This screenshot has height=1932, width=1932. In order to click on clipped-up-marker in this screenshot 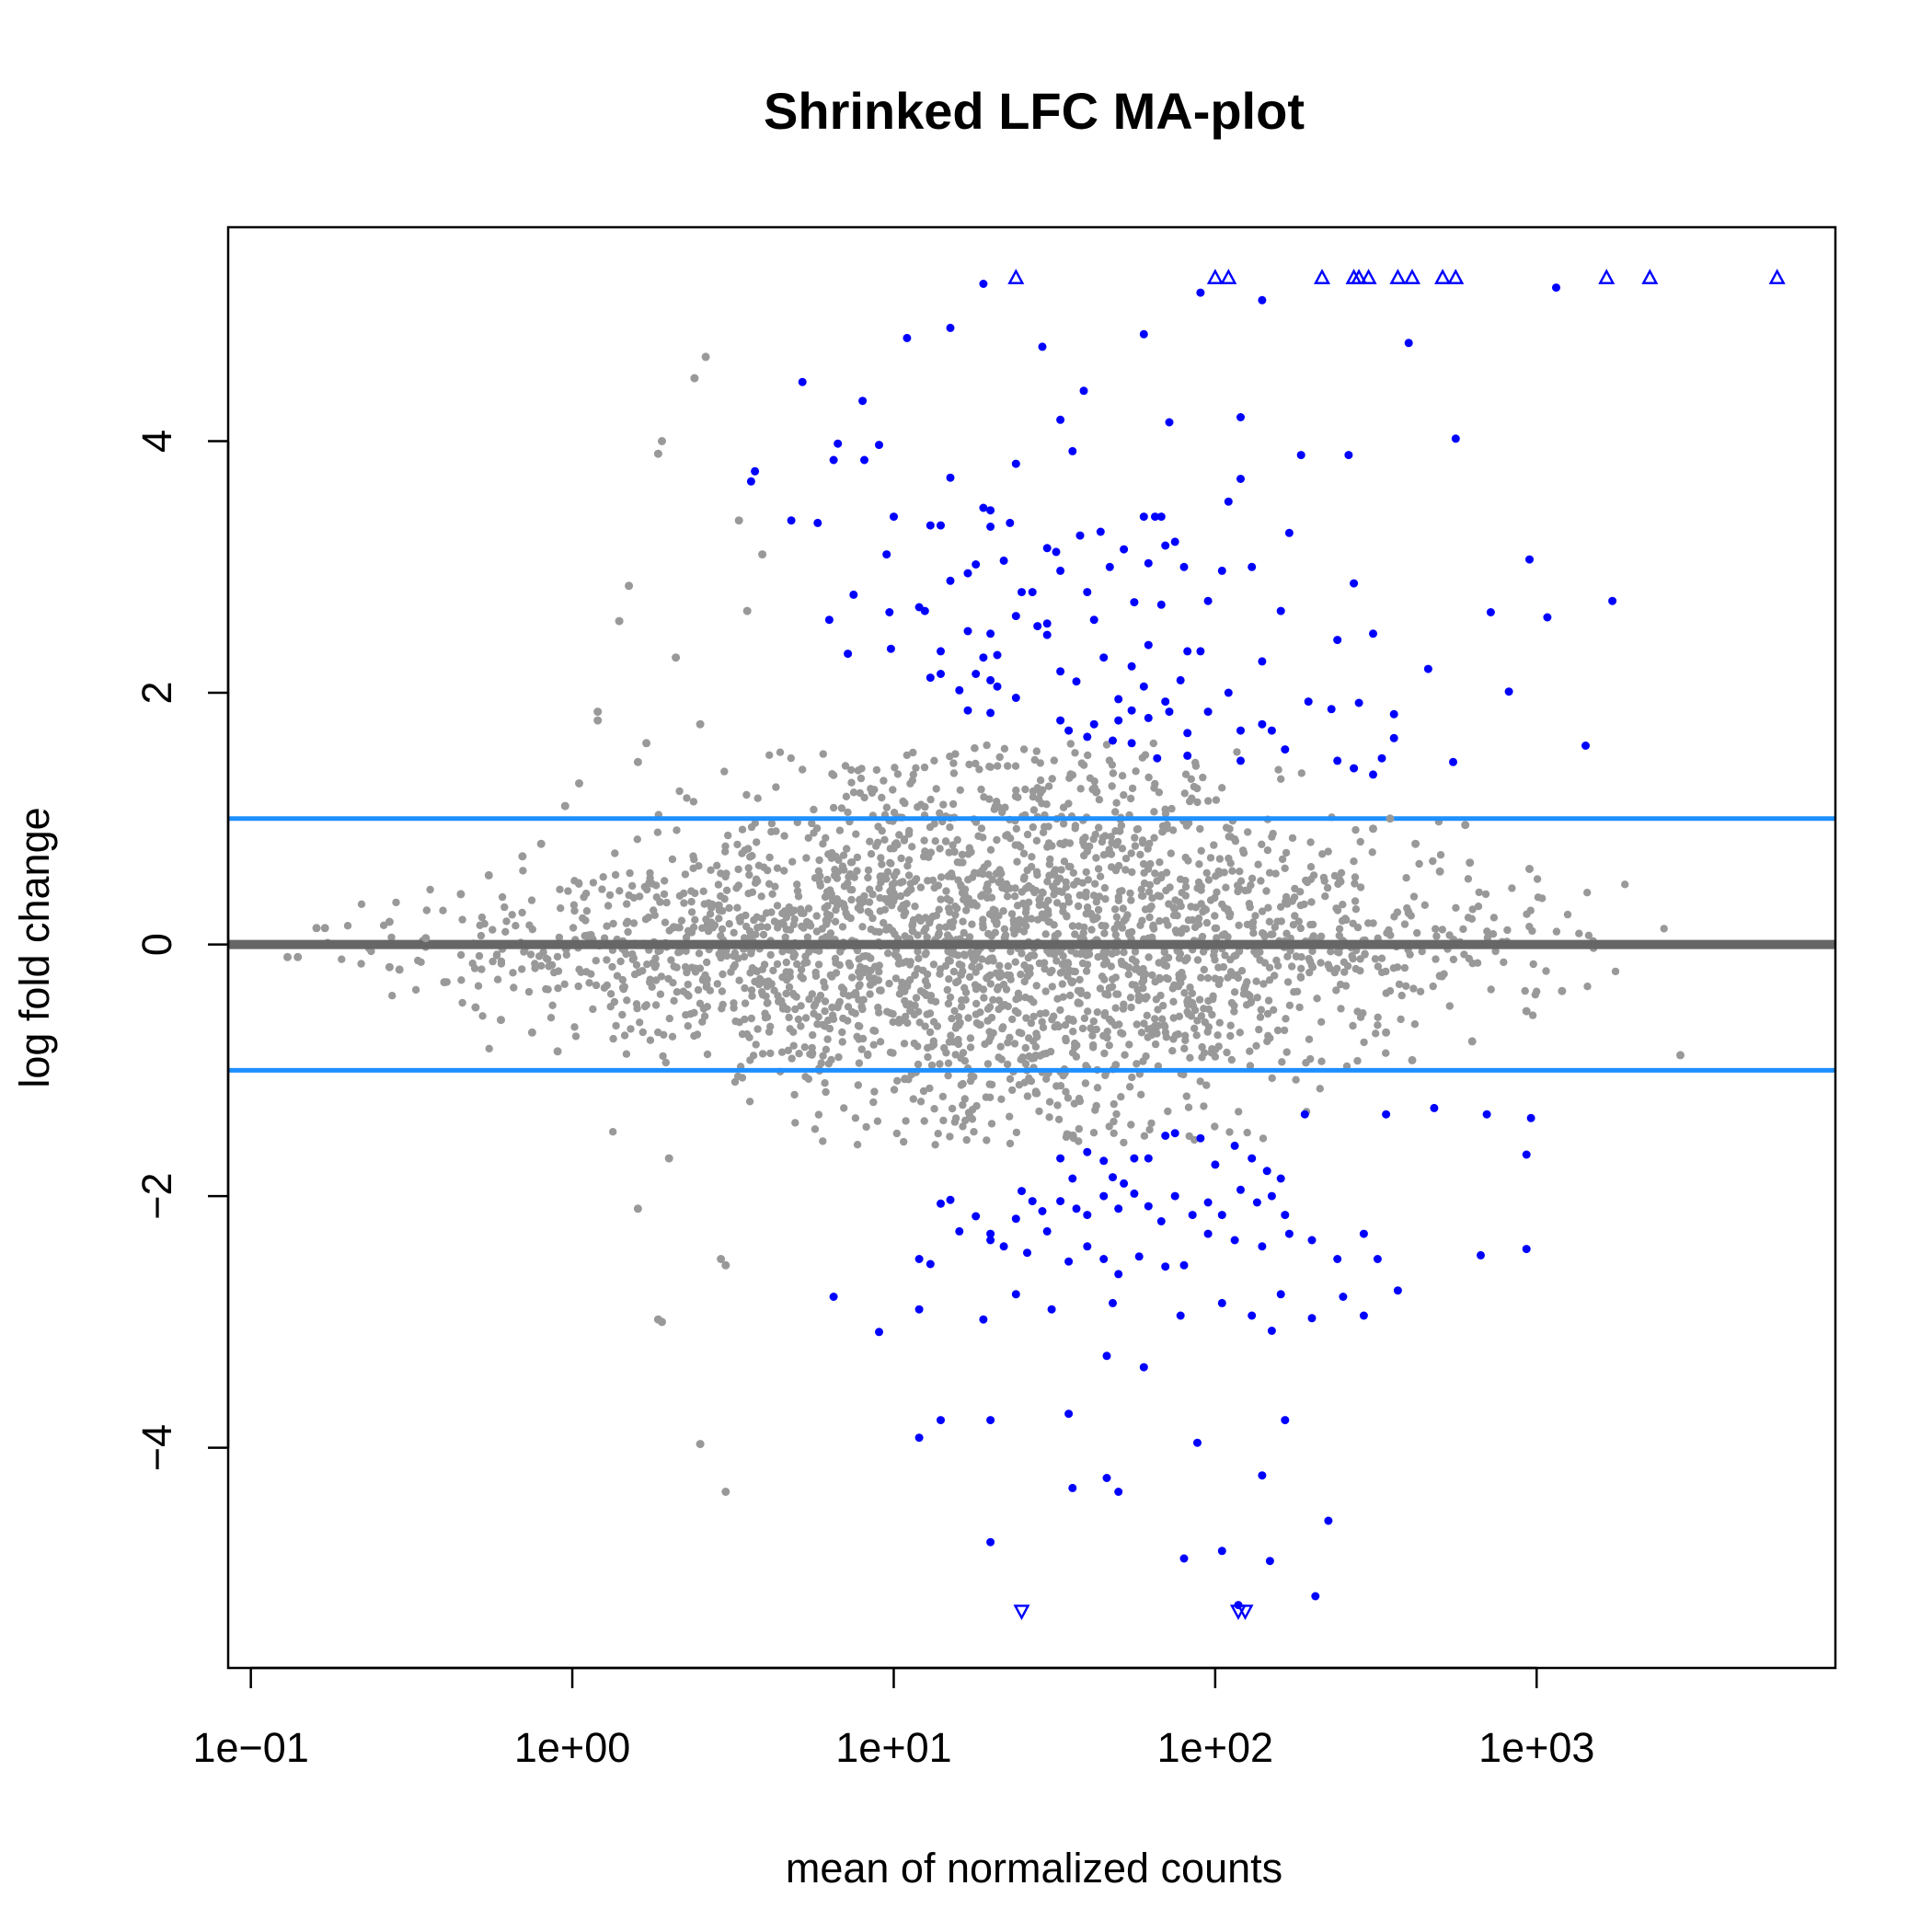, I will do `click(1456, 276)`.